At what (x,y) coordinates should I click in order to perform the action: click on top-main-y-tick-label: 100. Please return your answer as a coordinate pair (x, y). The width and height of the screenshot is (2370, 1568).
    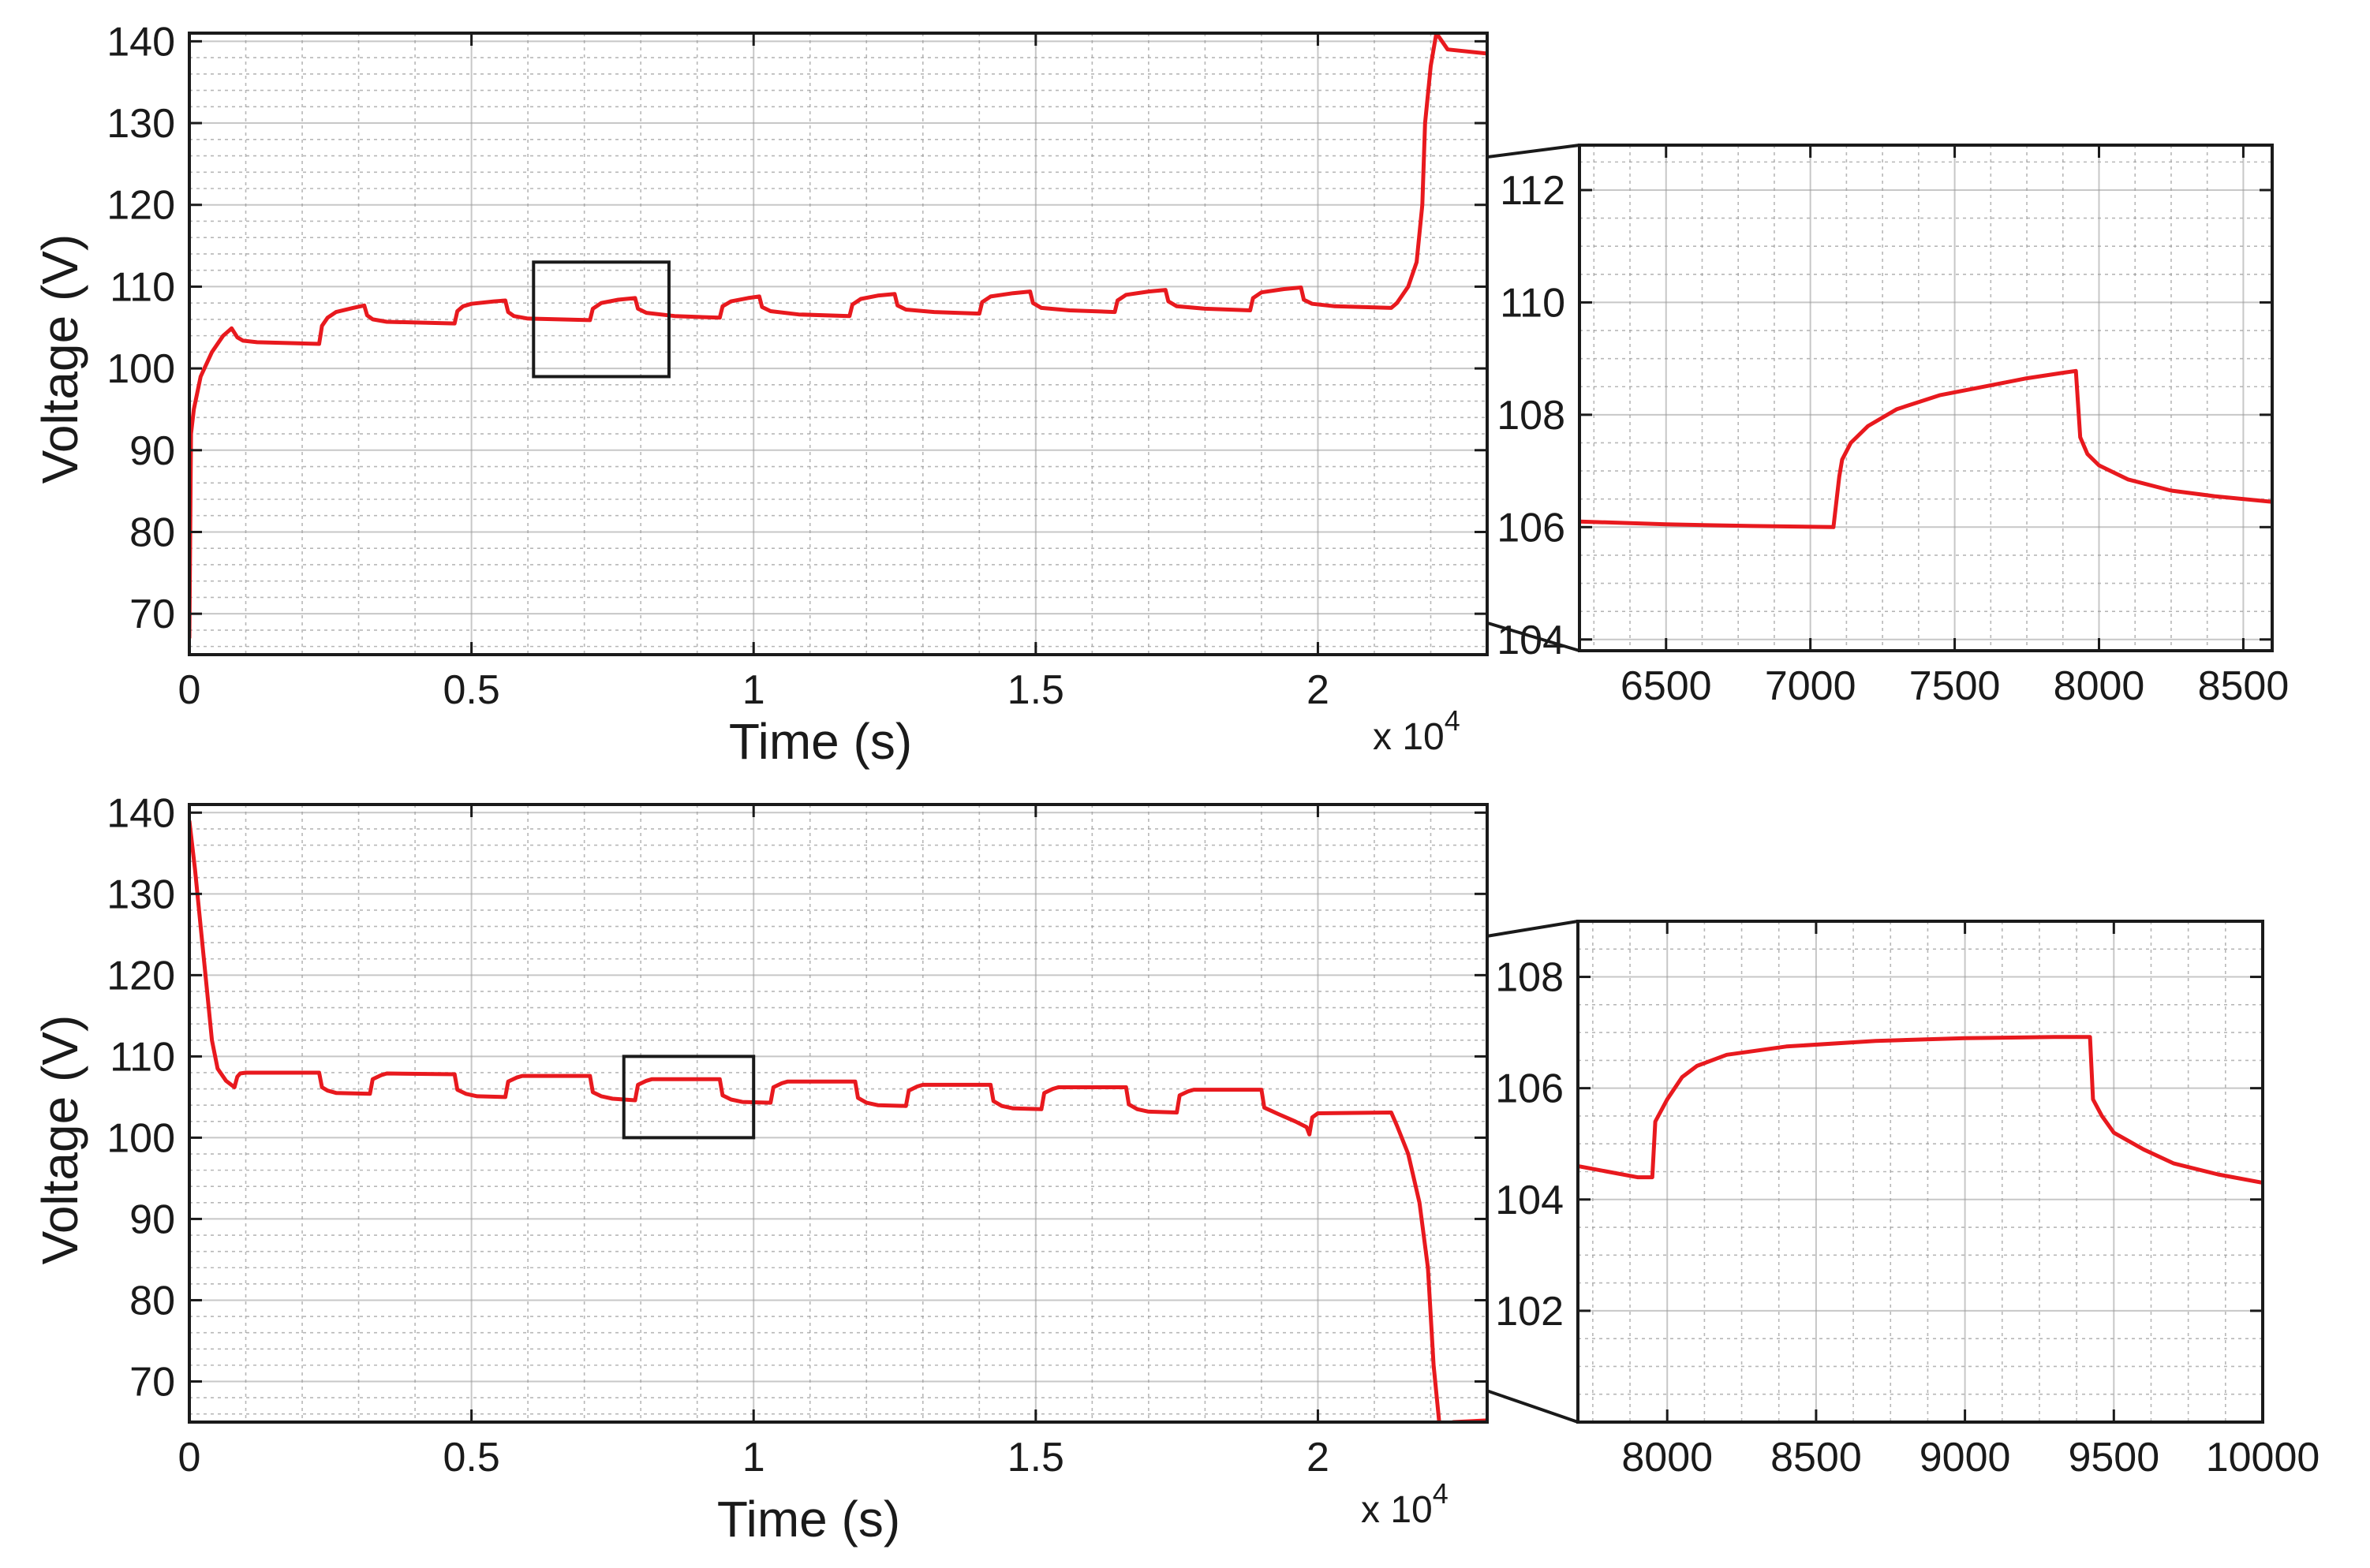
    Looking at the image, I should click on (141, 369).